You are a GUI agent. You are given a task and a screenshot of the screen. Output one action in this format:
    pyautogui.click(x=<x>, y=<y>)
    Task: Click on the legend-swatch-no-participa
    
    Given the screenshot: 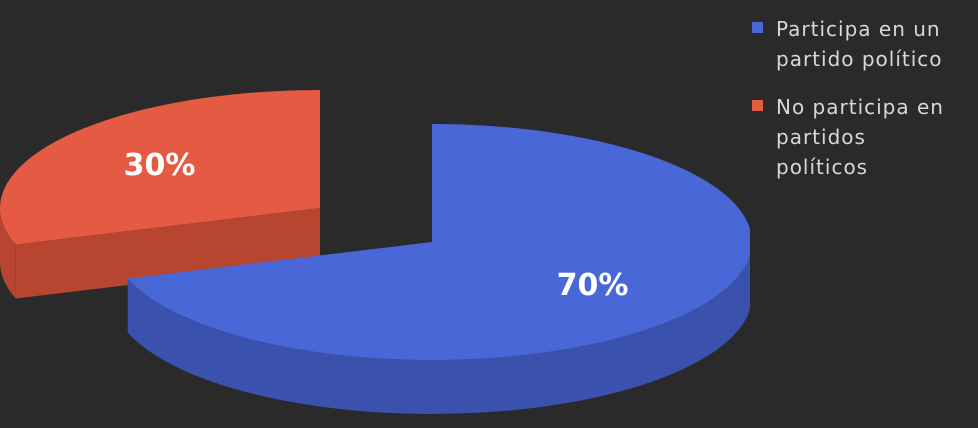 What is the action you would take?
    pyautogui.click(x=757, y=105)
    